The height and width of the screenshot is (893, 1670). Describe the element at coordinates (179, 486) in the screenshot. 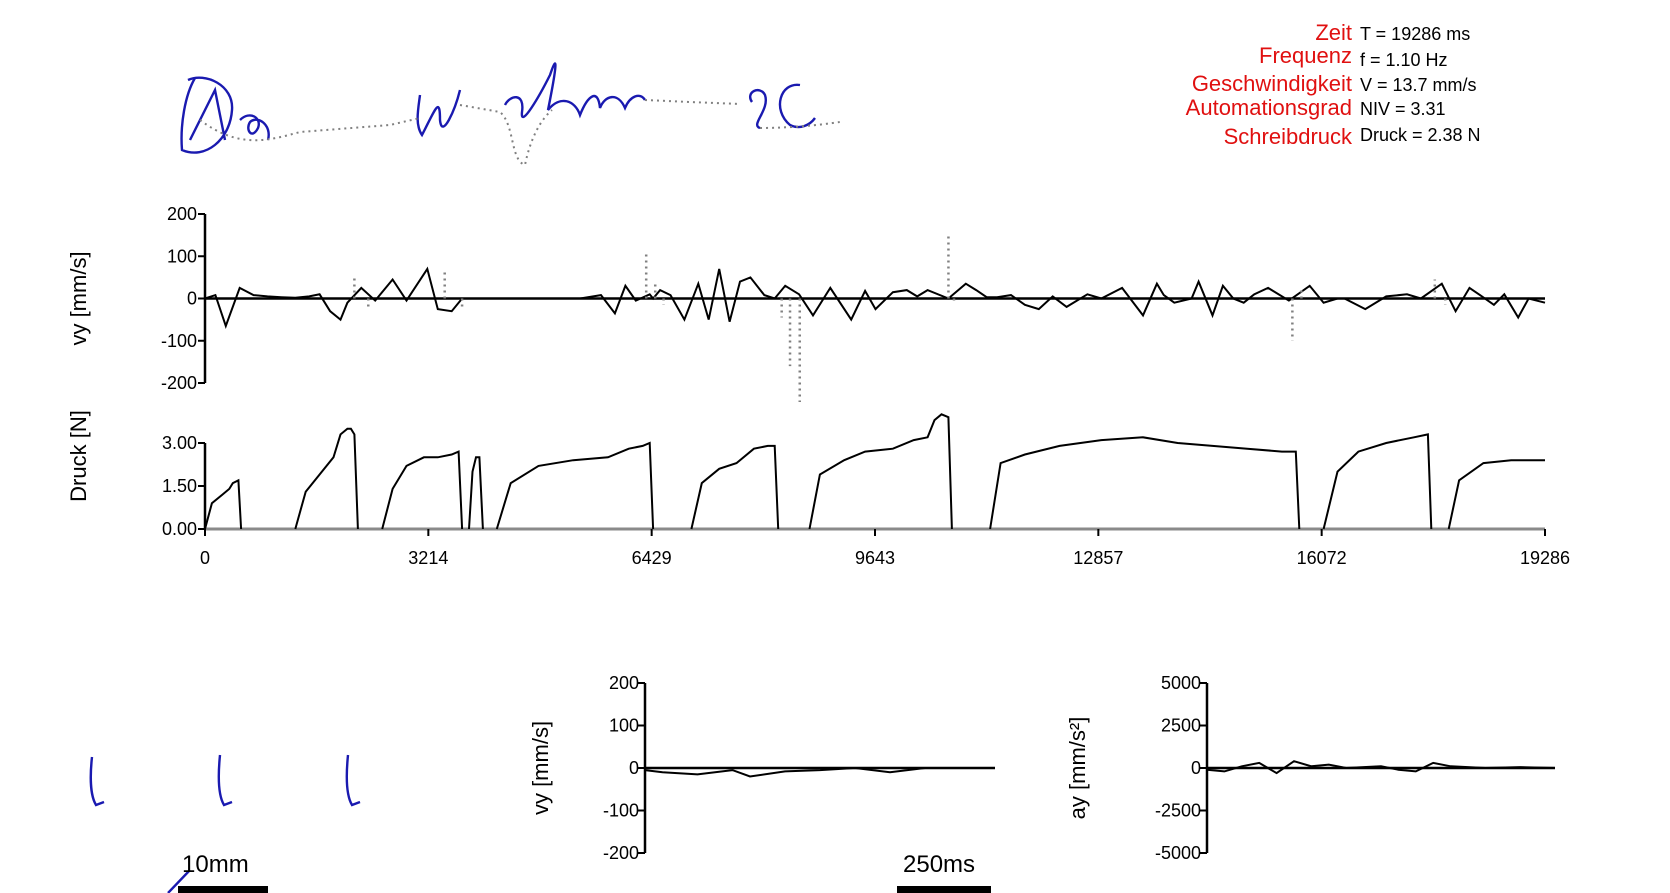

I see `y-tick-label: 1.50` at that location.